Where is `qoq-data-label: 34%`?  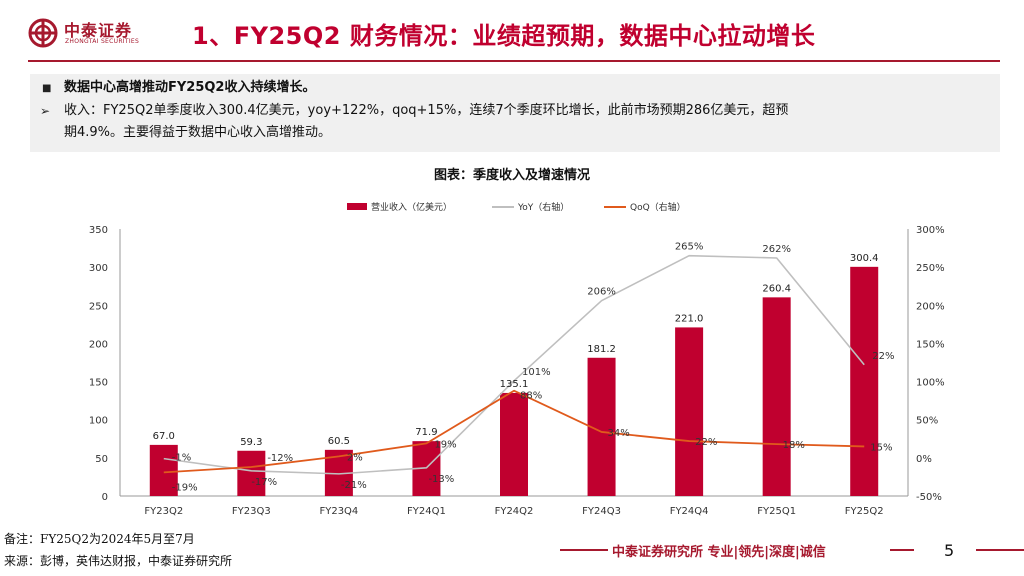 qoq-data-label: 34% is located at coordinates (619, 433).